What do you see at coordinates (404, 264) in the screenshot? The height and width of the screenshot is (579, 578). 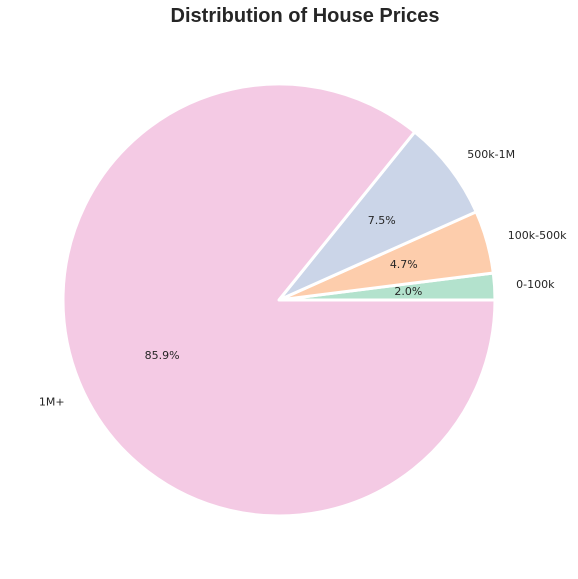 I see `slice-percentage-label: 4.7%` at bounding box center [404, 264].